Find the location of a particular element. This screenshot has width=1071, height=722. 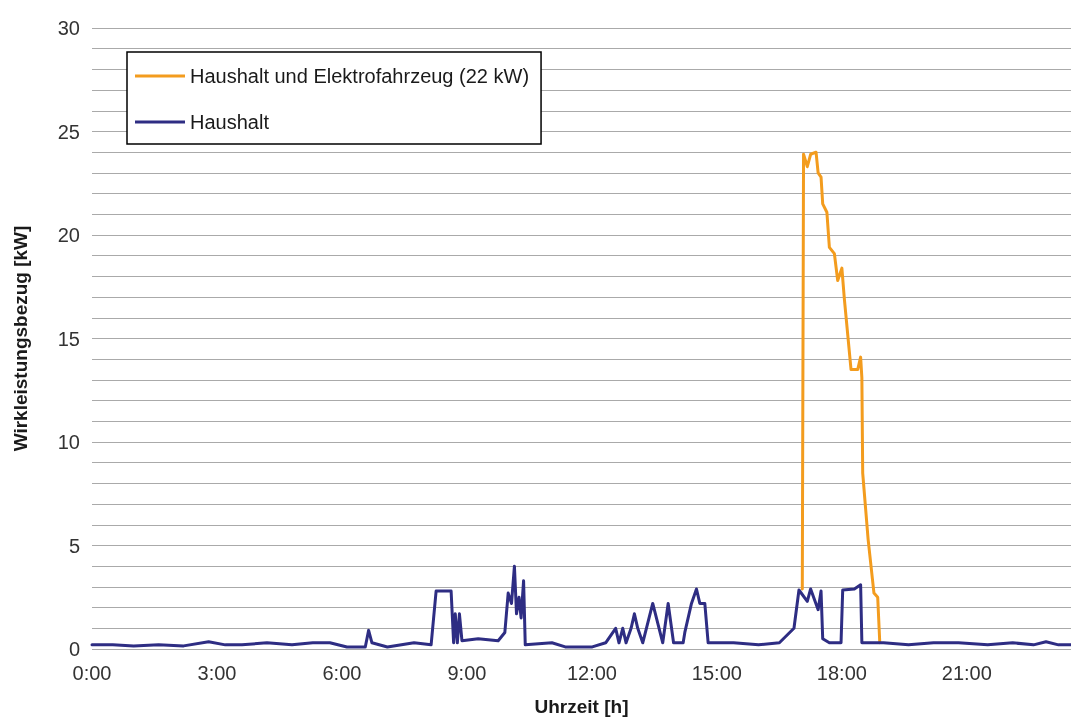

x-tick-label: 21:00 is located at coordinates (966, 673).